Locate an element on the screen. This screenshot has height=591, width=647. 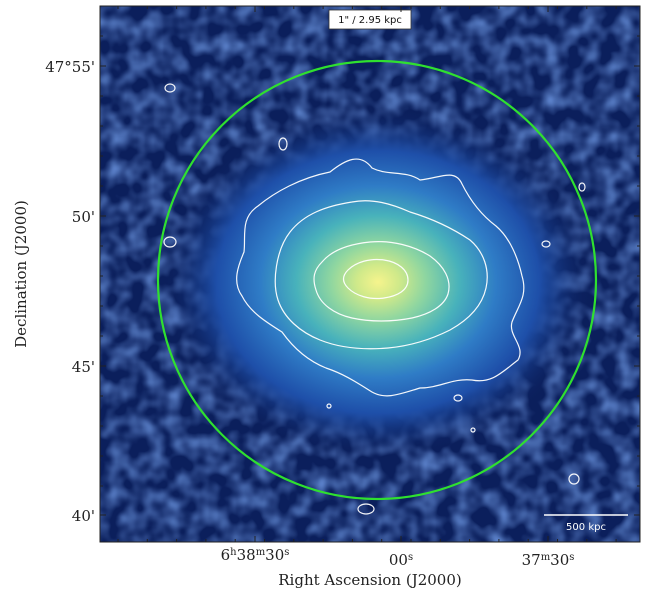
x-tick-labels: 6h38m30s 00s 37m30s is located at coordinates (398, 557).